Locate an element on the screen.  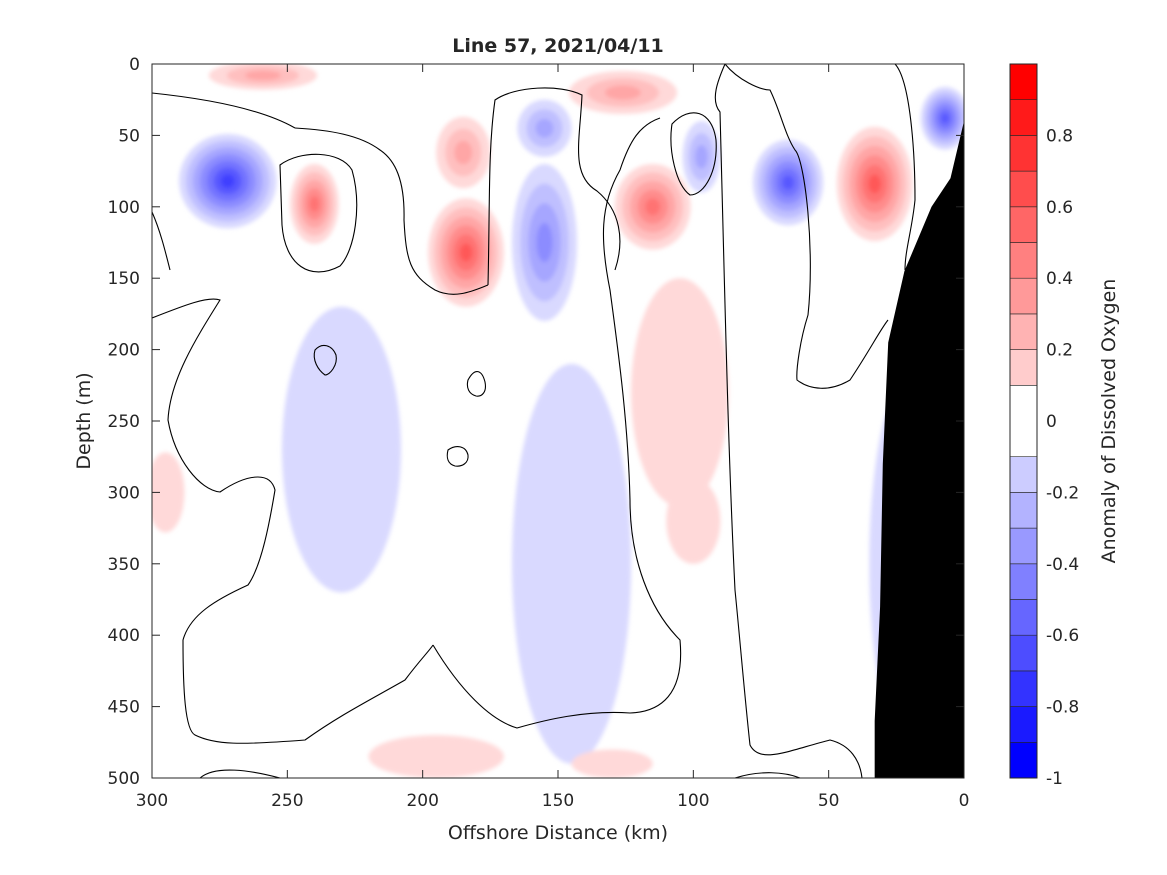
colorbar is located at coordinates (1023, 421).